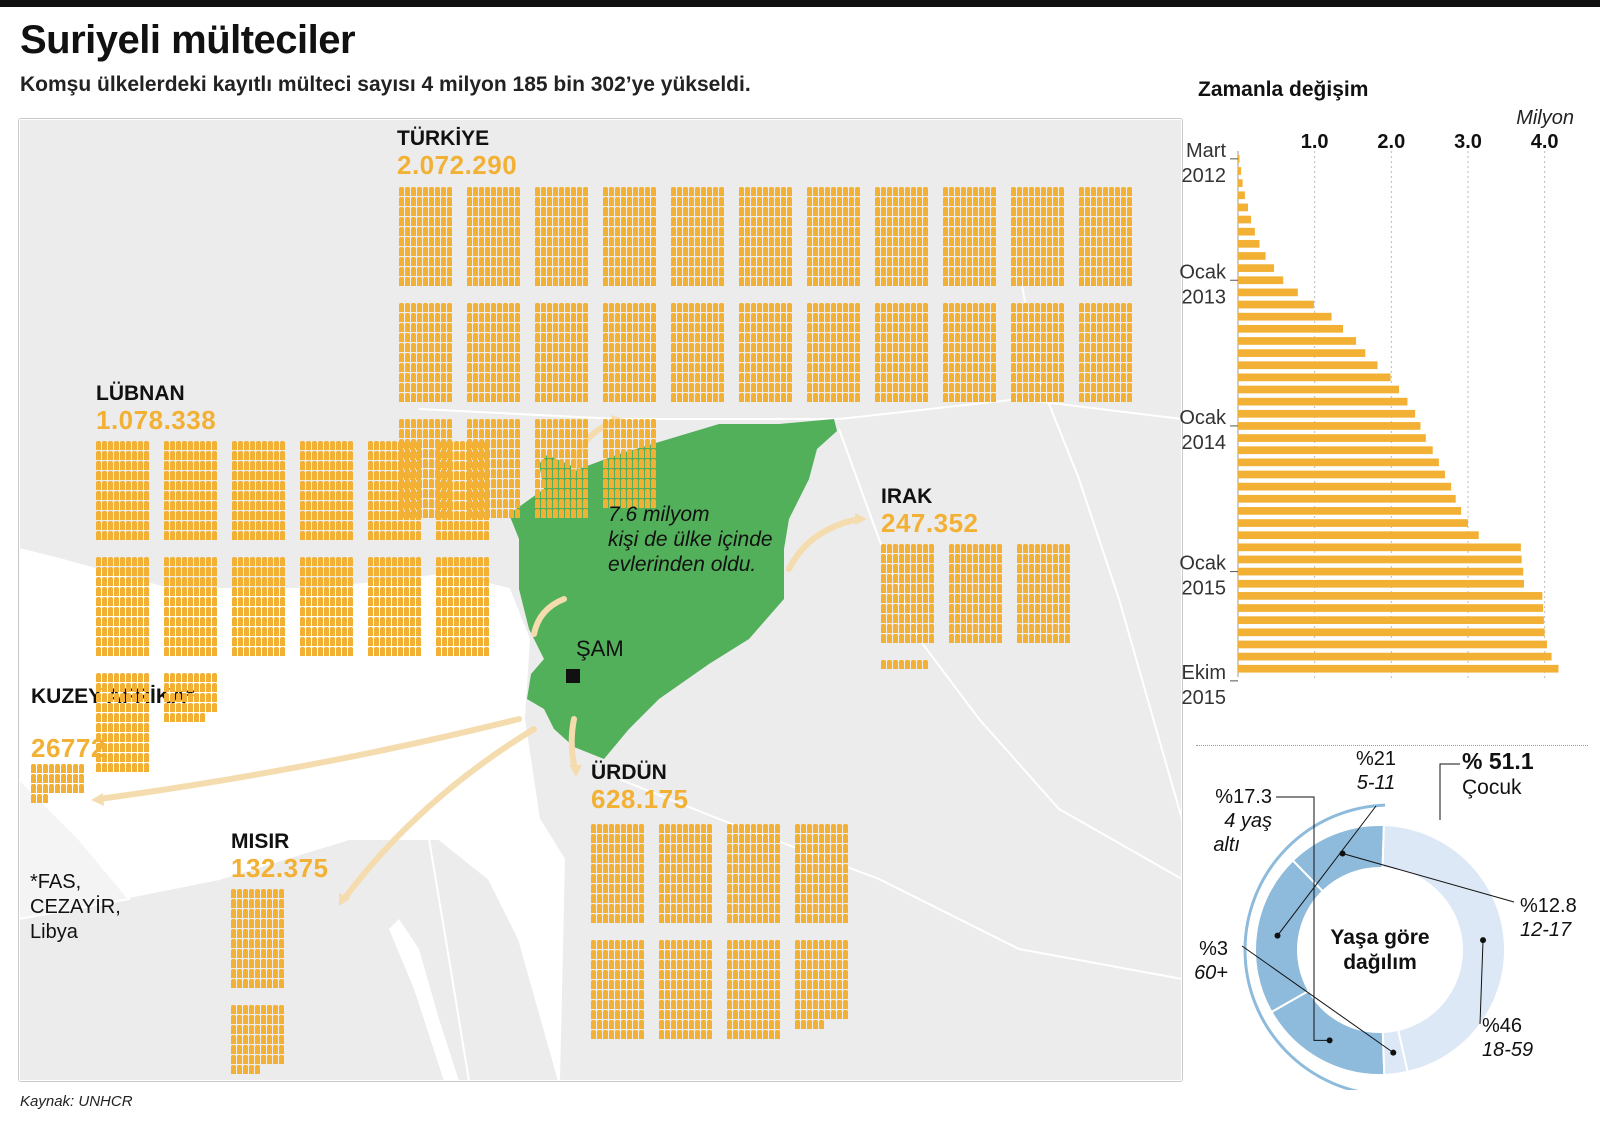  Describe the element at coordinates (1206, 151) in the screenshot. I see `y-tick-label: Mart` at that location.